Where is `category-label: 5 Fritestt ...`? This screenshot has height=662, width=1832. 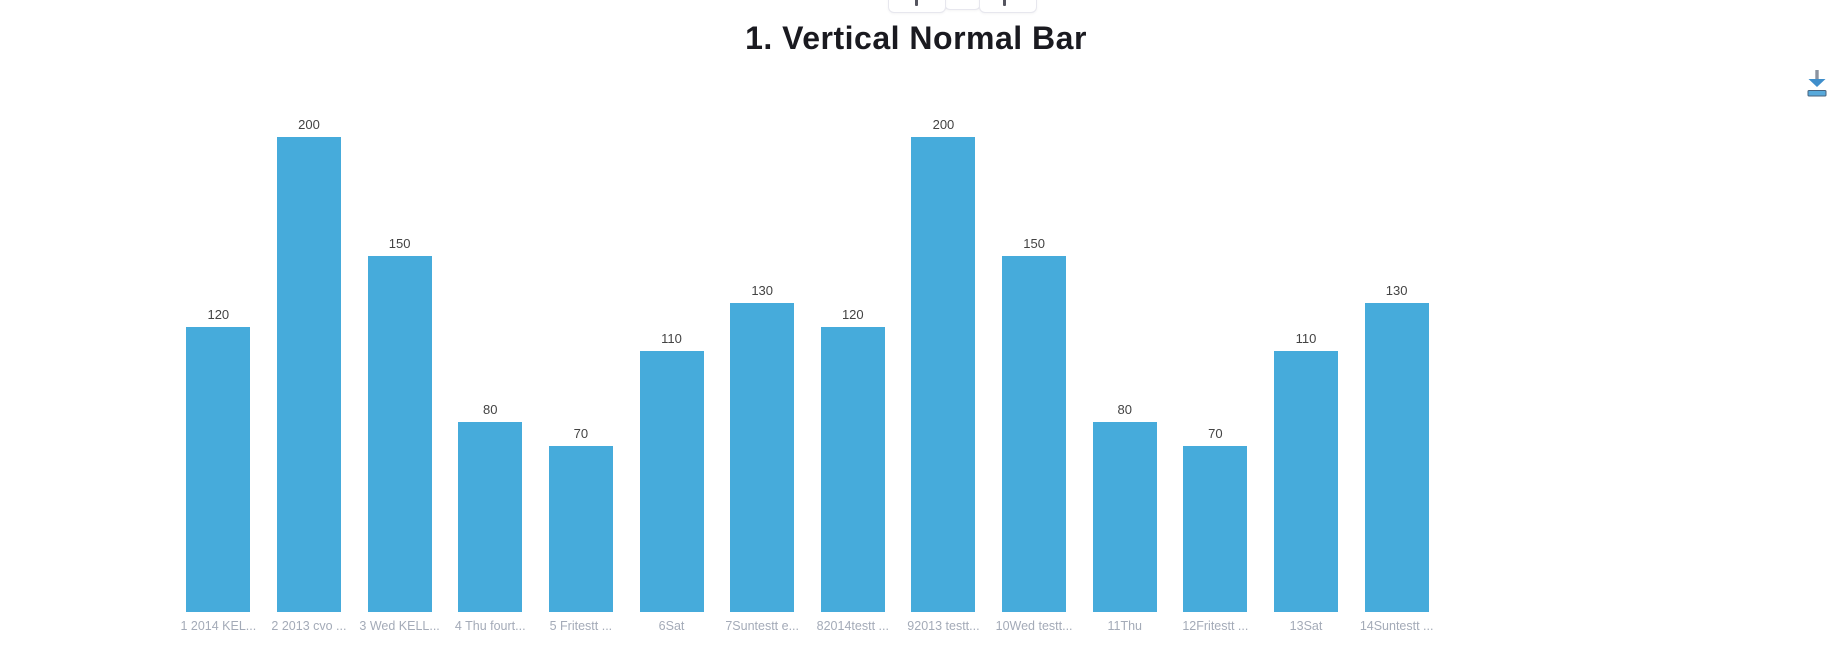 category-label: 5 Fritestt ... is located at coordinates (581, 626).